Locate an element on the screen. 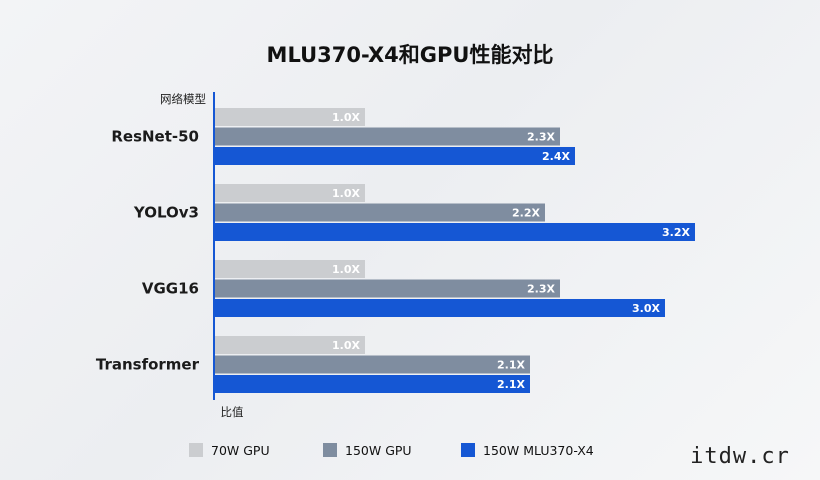 Image resolution: width=820 pixels, height=480 pixels. chart-title: MLU370-X4和GPU性能对比 is located at coordinates (410, 55).